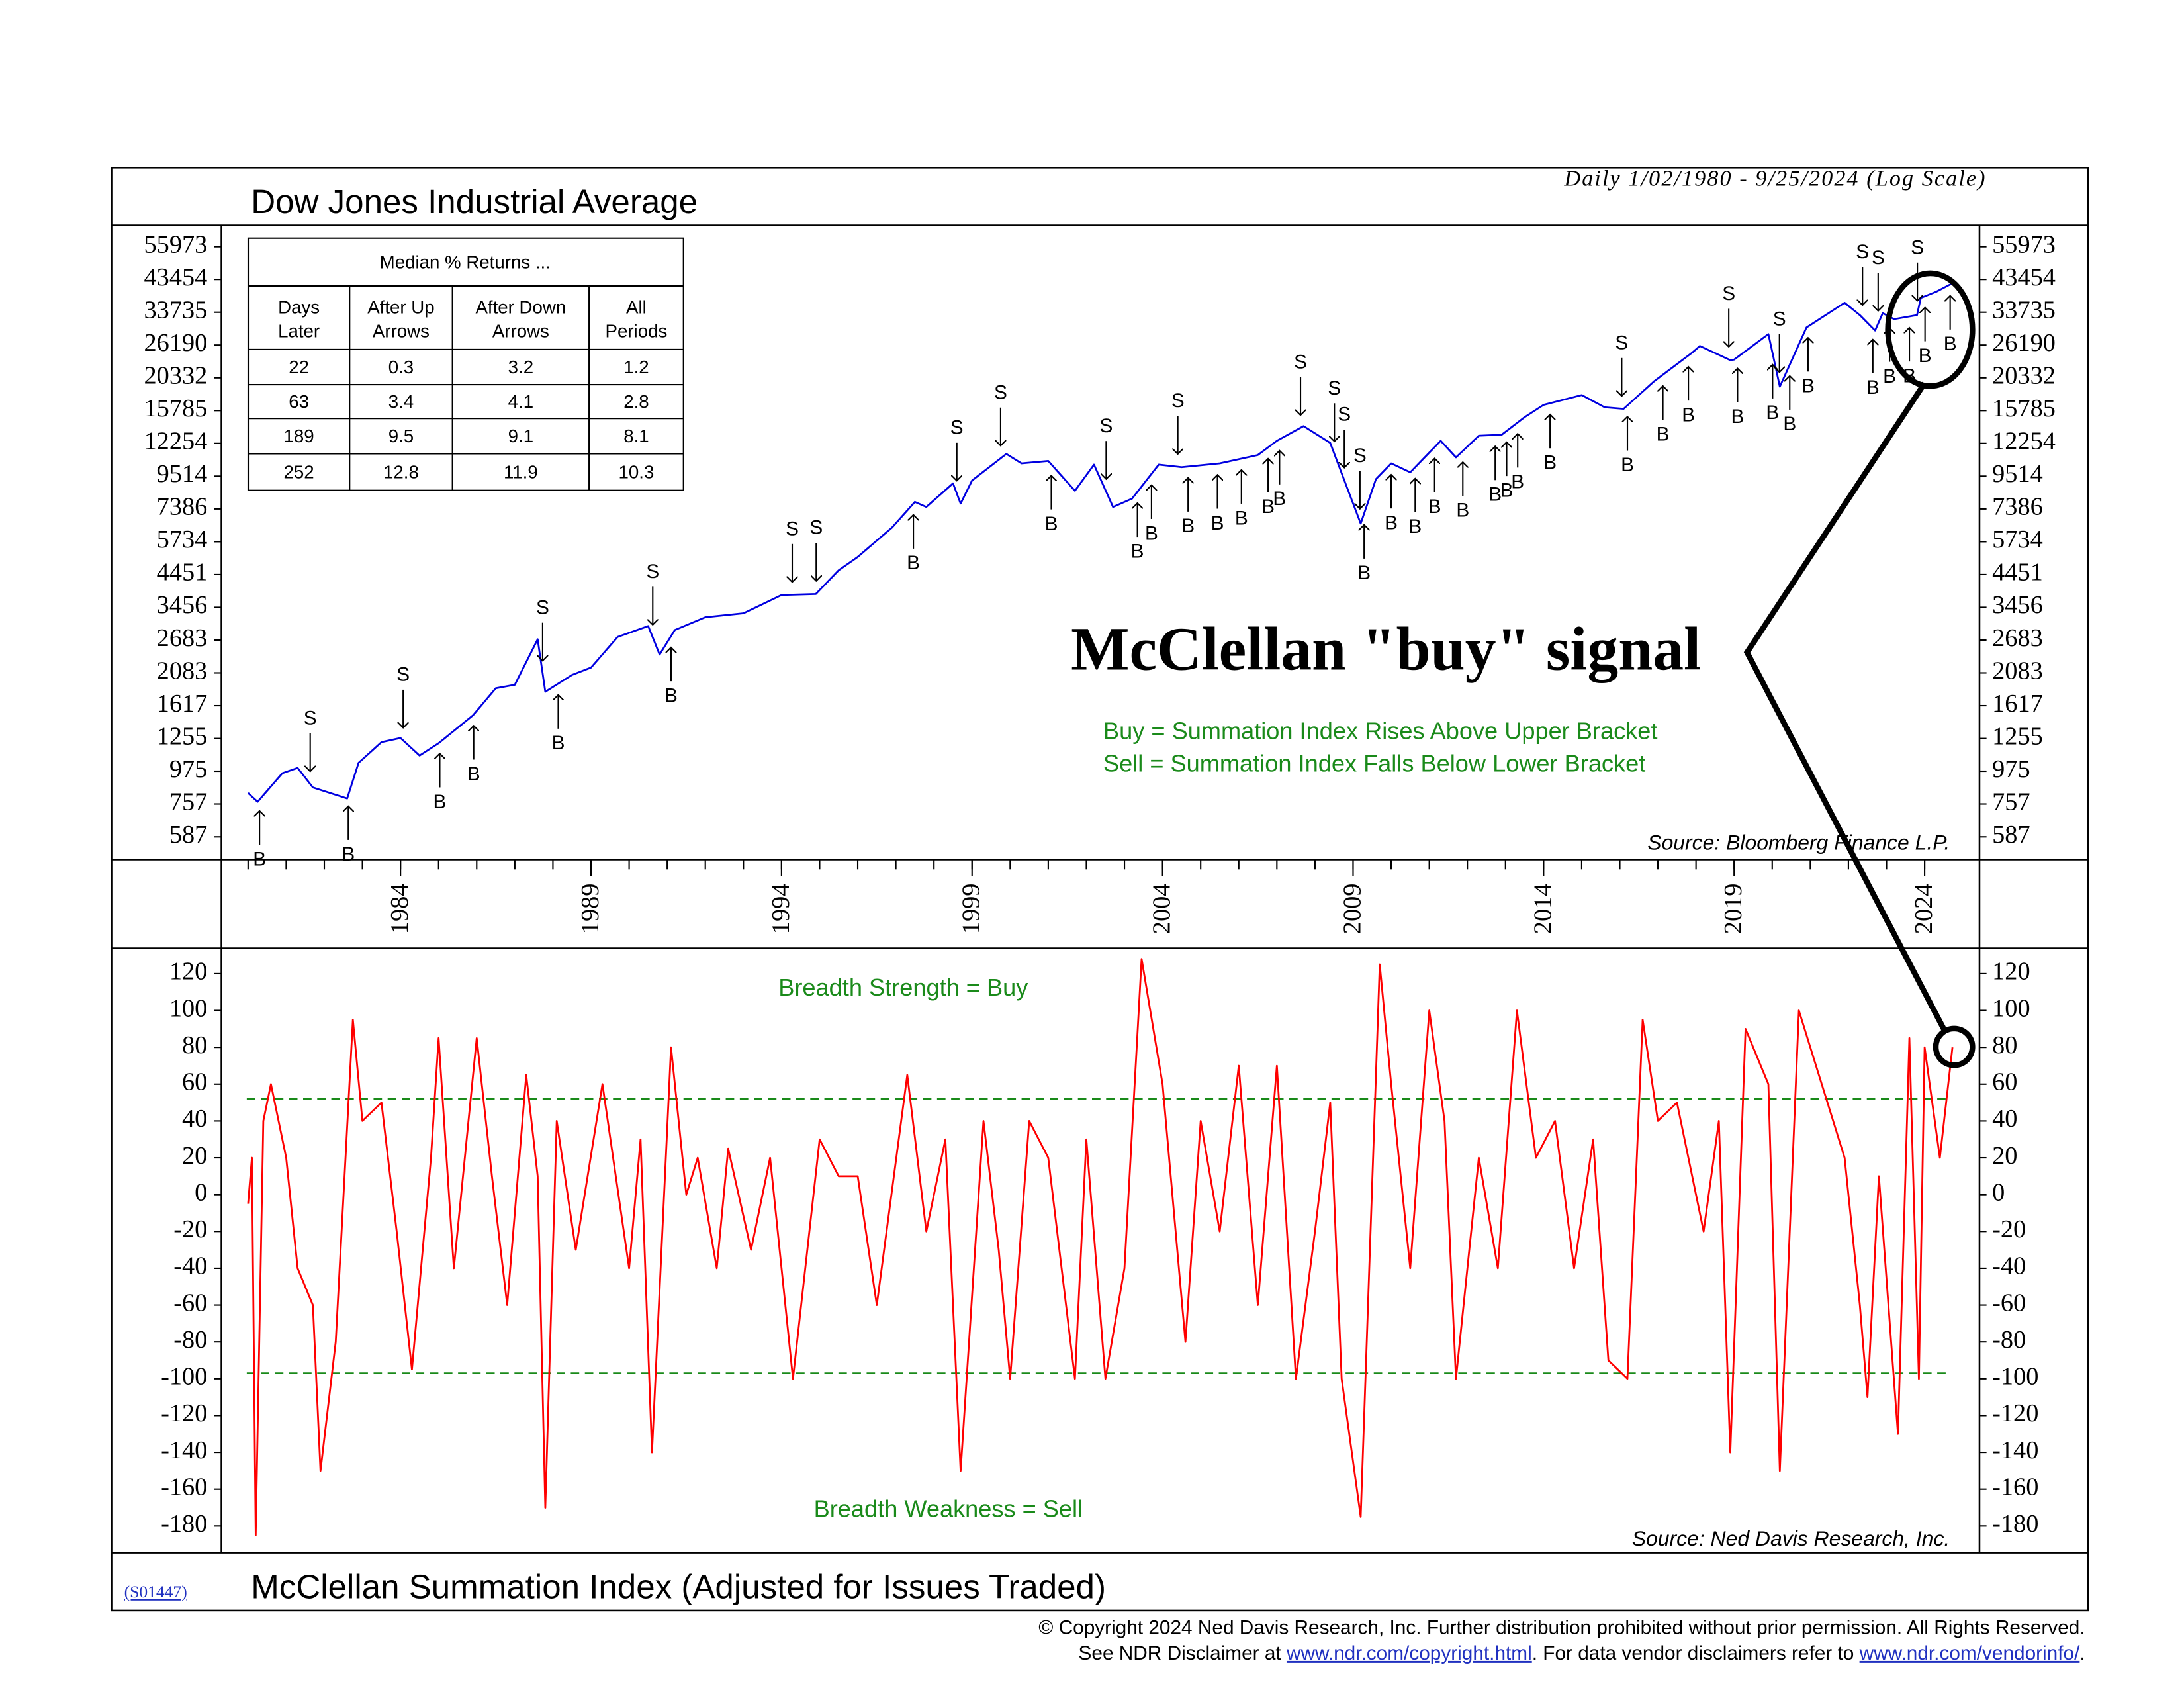 The image size is (2184, 1688). Describe the element at coordinates (401, 472) in the screenshot. I see `table-cell: 12.8` at that location.